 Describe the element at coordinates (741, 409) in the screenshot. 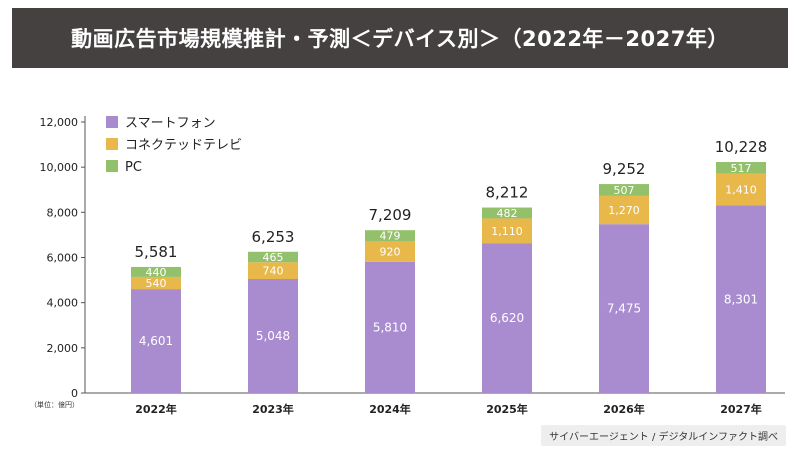

I see `x-tick-label: 2027年` at that location.